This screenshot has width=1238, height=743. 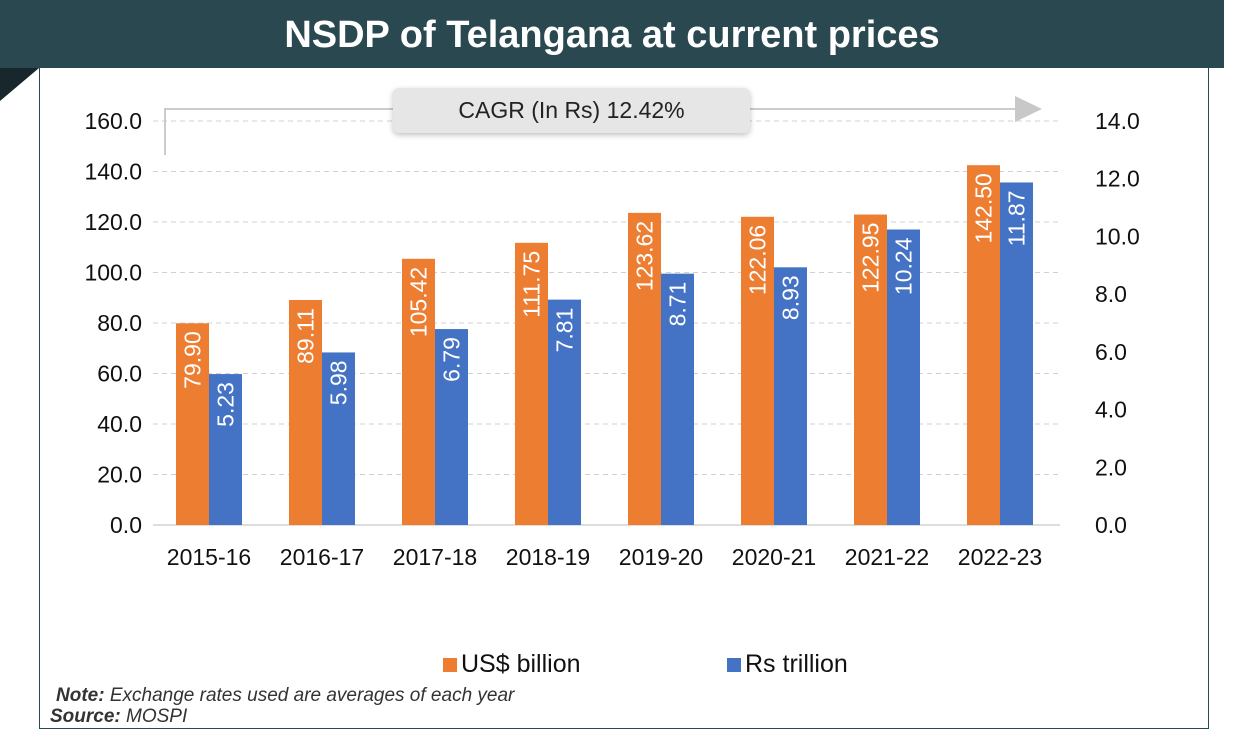 What do you see at coordinates (113, 273) in the screenshot?
I see `y-left-tick-label: 100.0` at bounding box center [113, 273].